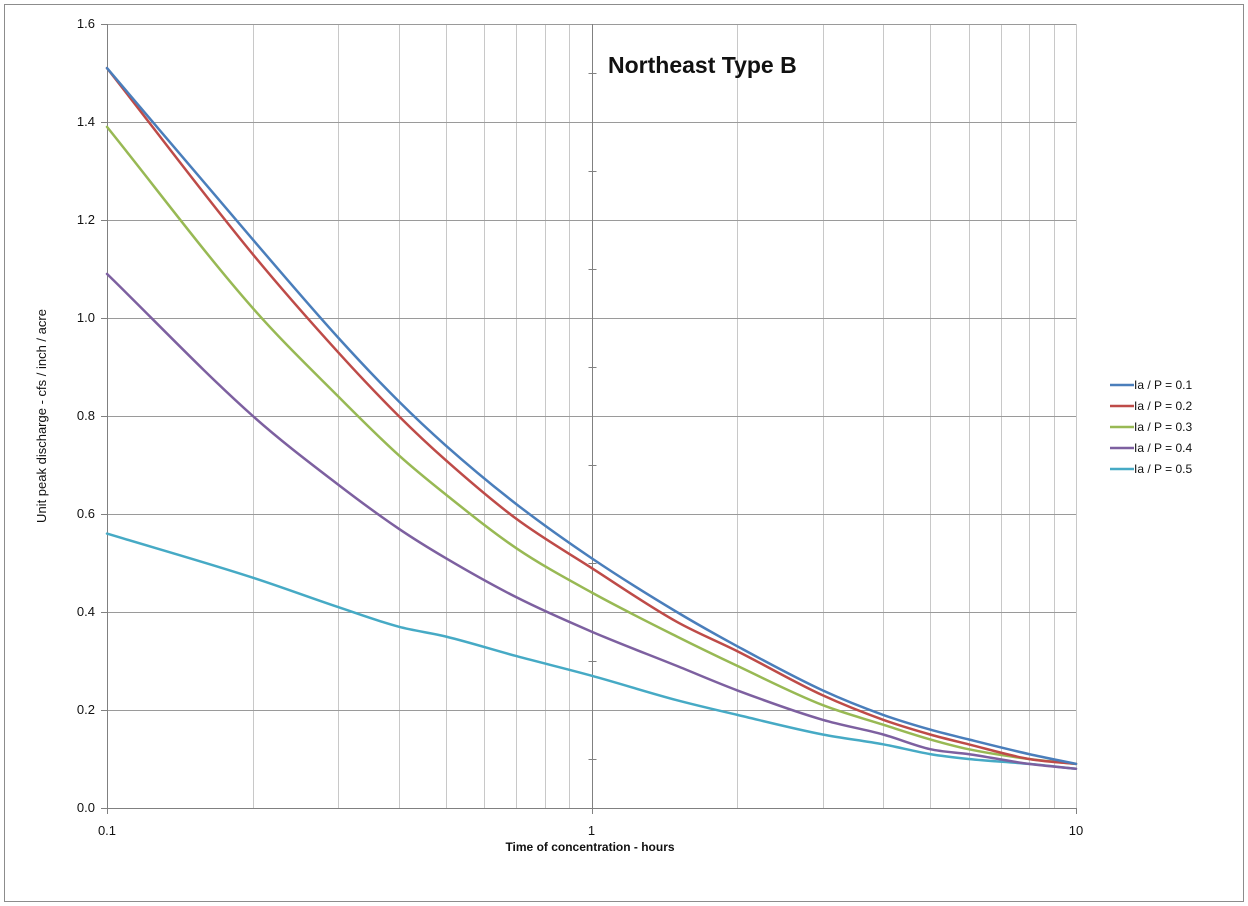  What do you see at coordinates (1163, 385) in the screenshot?
I see `legend-label-1: Ia / P = 0.1` at bounding box center [1163, 385].